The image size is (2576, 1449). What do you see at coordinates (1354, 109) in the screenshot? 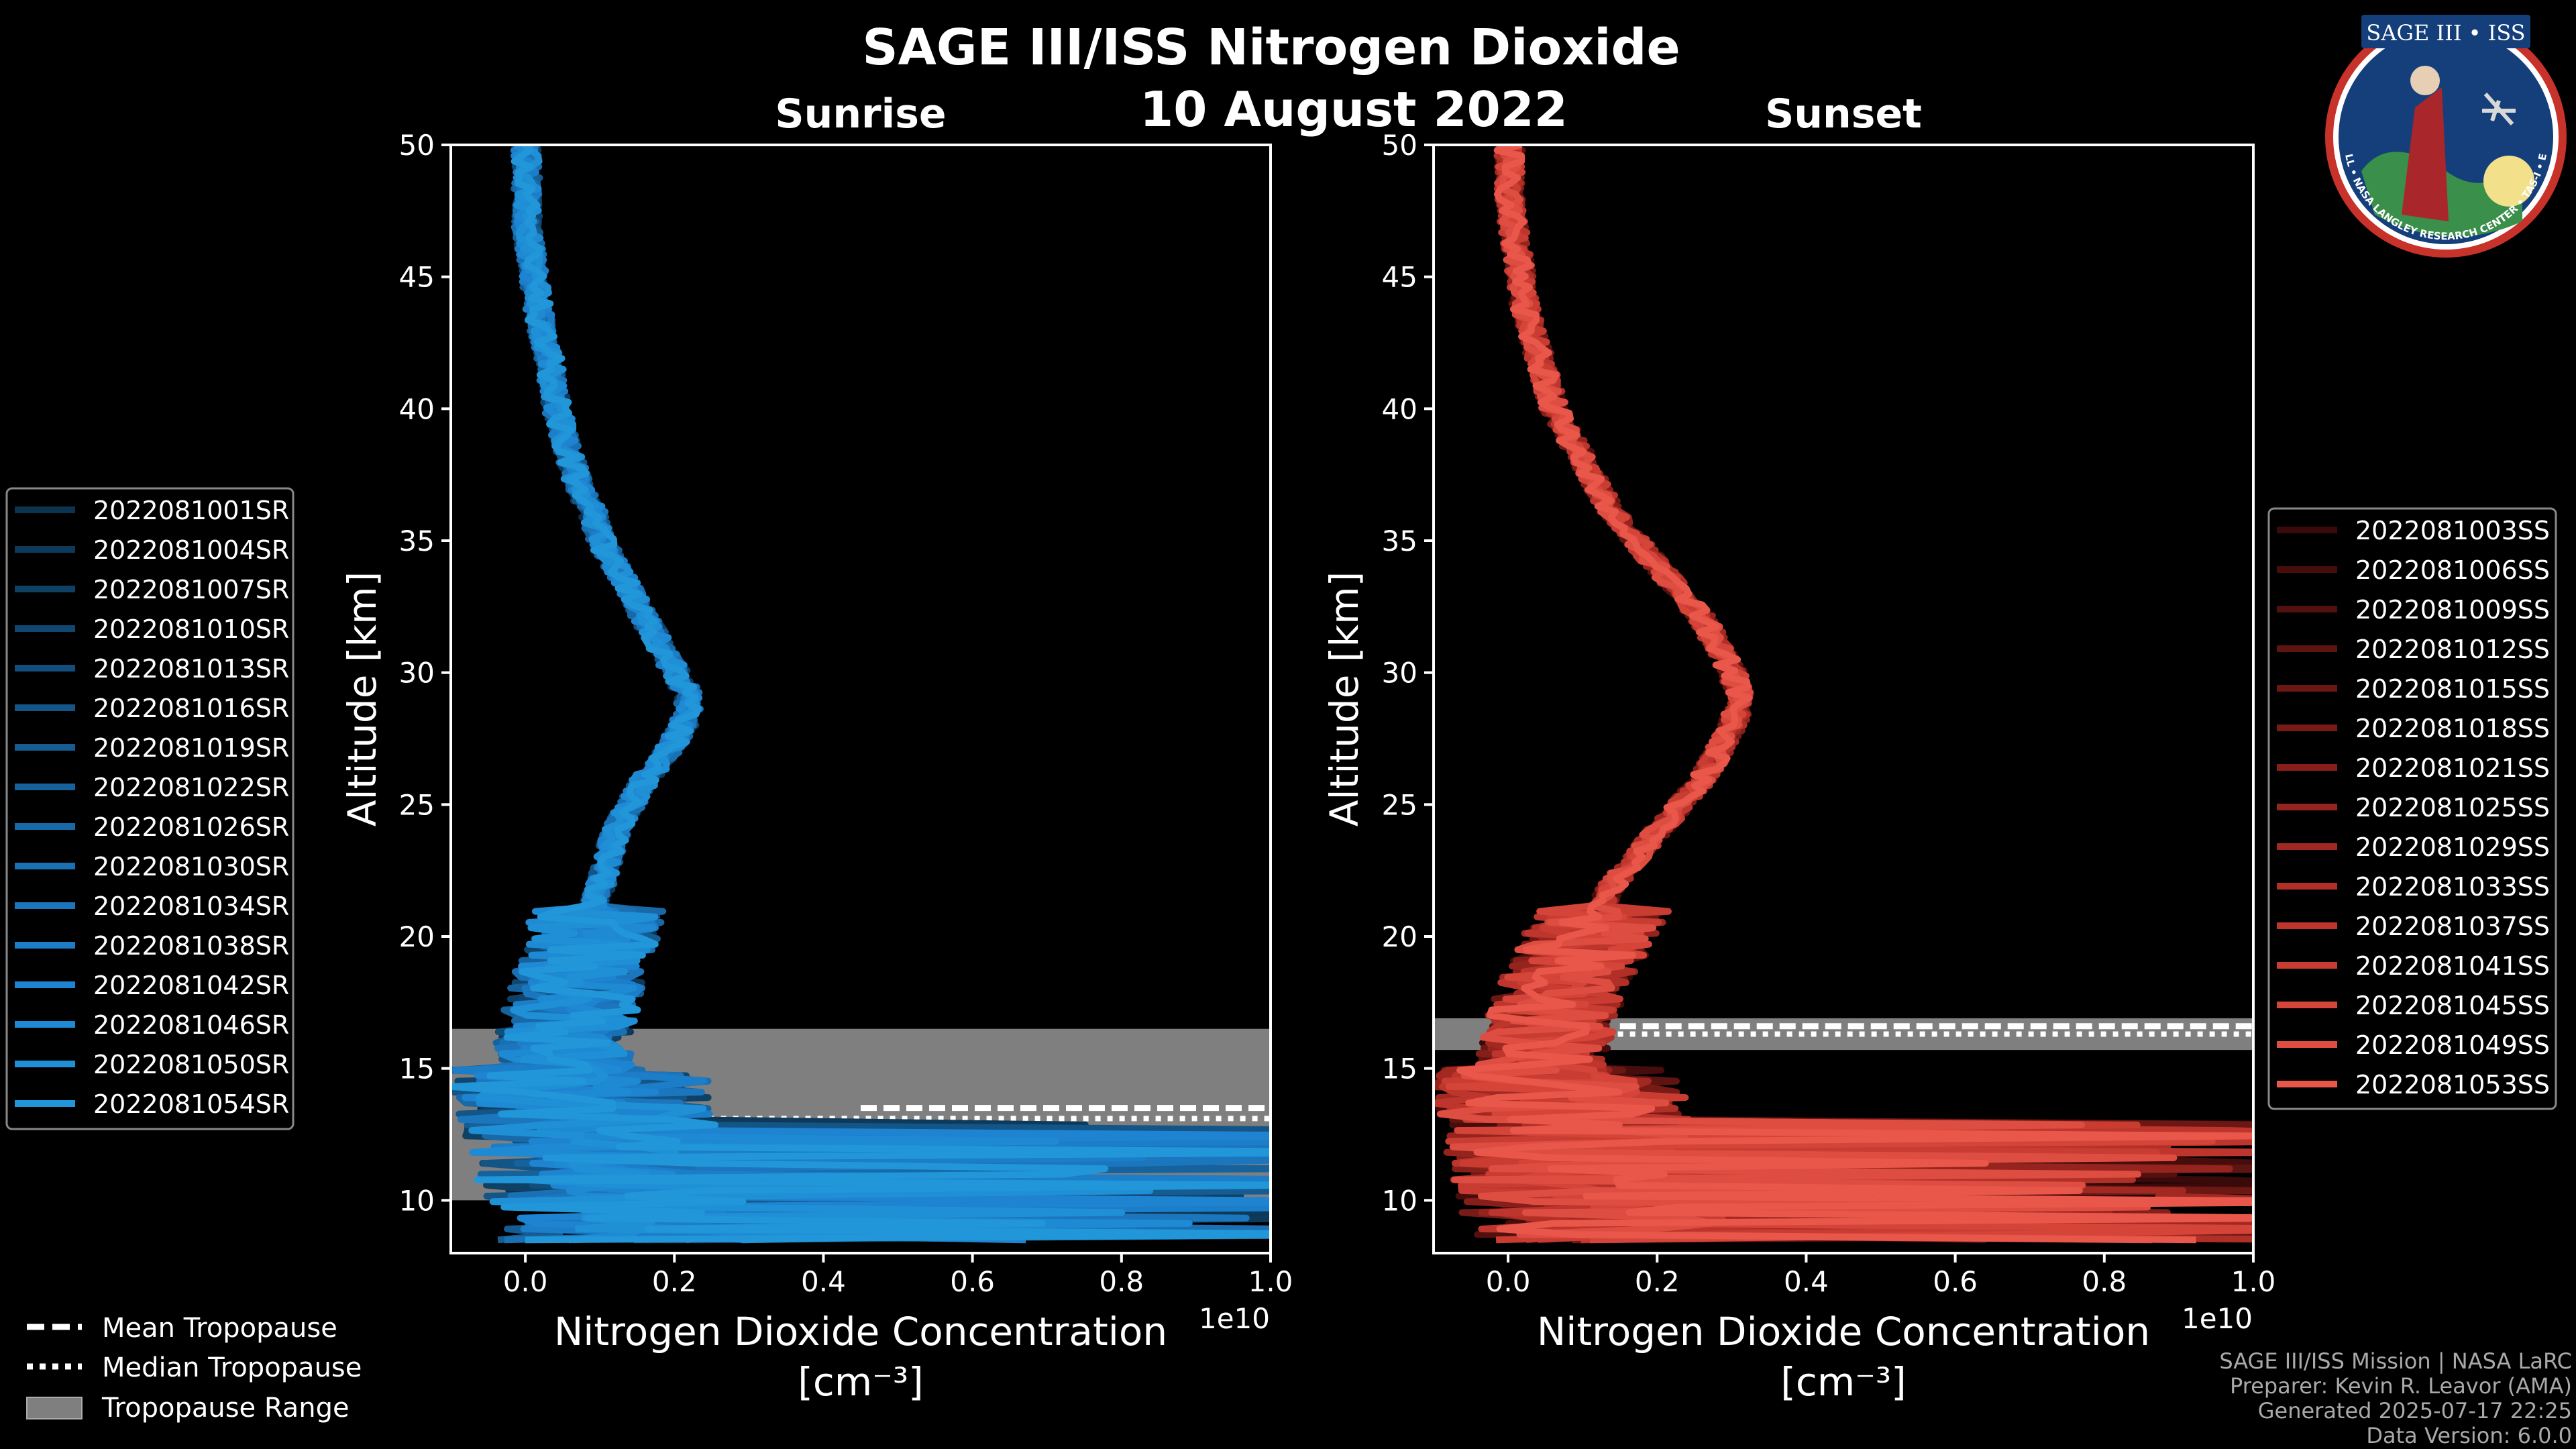
I see `figure-date: 10 August 2022` at bounding box center [1354, 109].